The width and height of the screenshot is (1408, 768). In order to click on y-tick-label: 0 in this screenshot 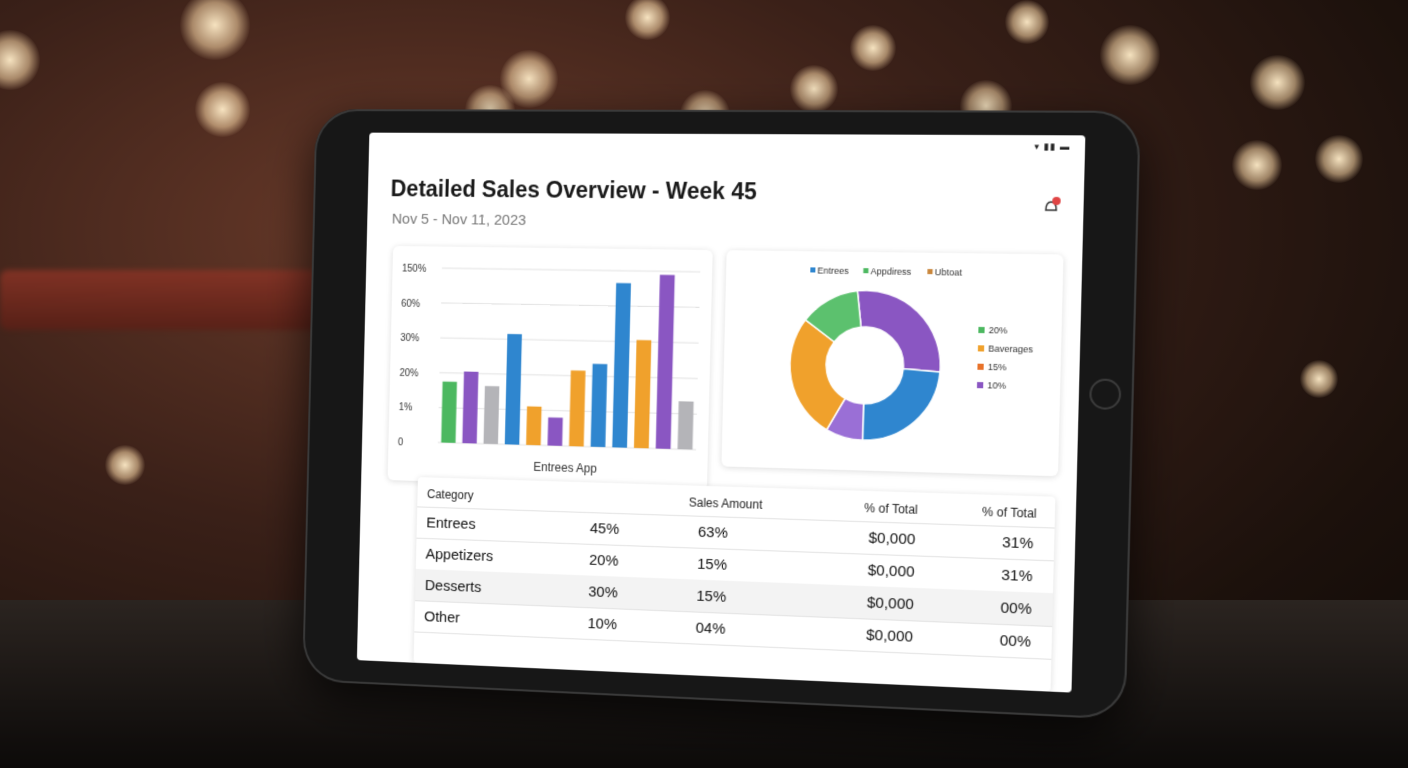, I will do `click(401, 442)`.